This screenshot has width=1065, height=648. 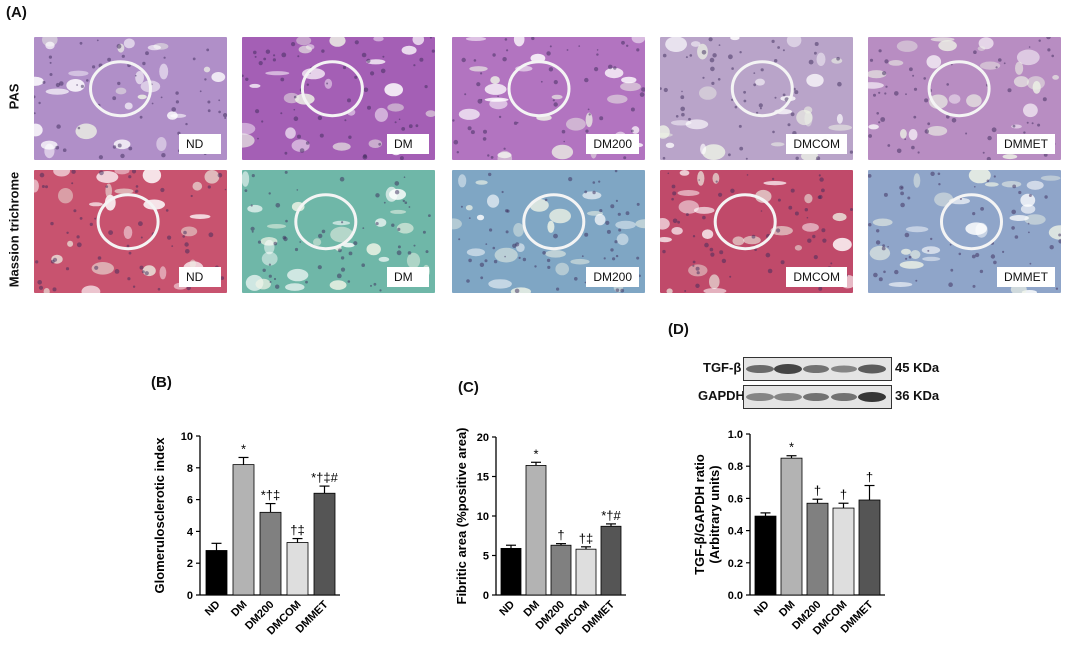 What do you see at coordinates (756, 98) in the screenshot?
I see `micrograph-pas-dmcom: DMCOM` at bounding box center [756, 98].